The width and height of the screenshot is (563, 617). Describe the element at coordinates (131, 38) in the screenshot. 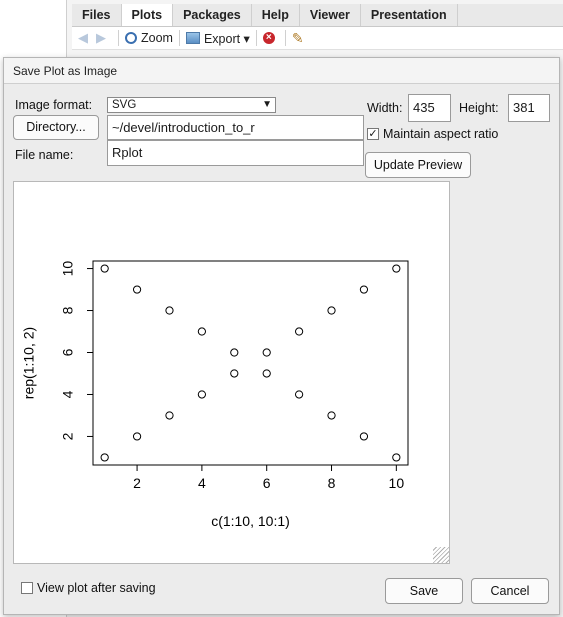

I see `zoom-icon` at that location.